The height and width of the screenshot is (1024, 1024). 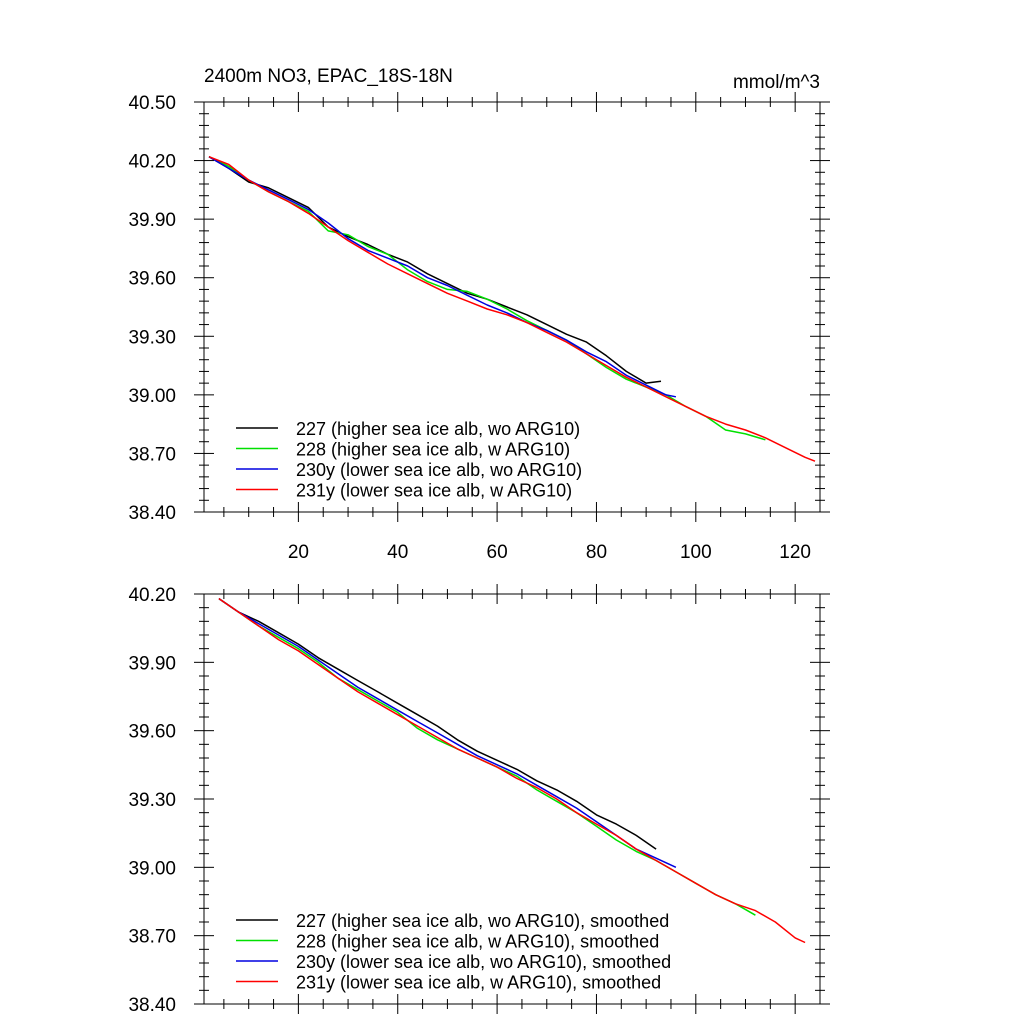 What do you see at coordinates (696, 552) in the screenshot?
I see `x-tick-label: 100` at bounding box center [696, 552].